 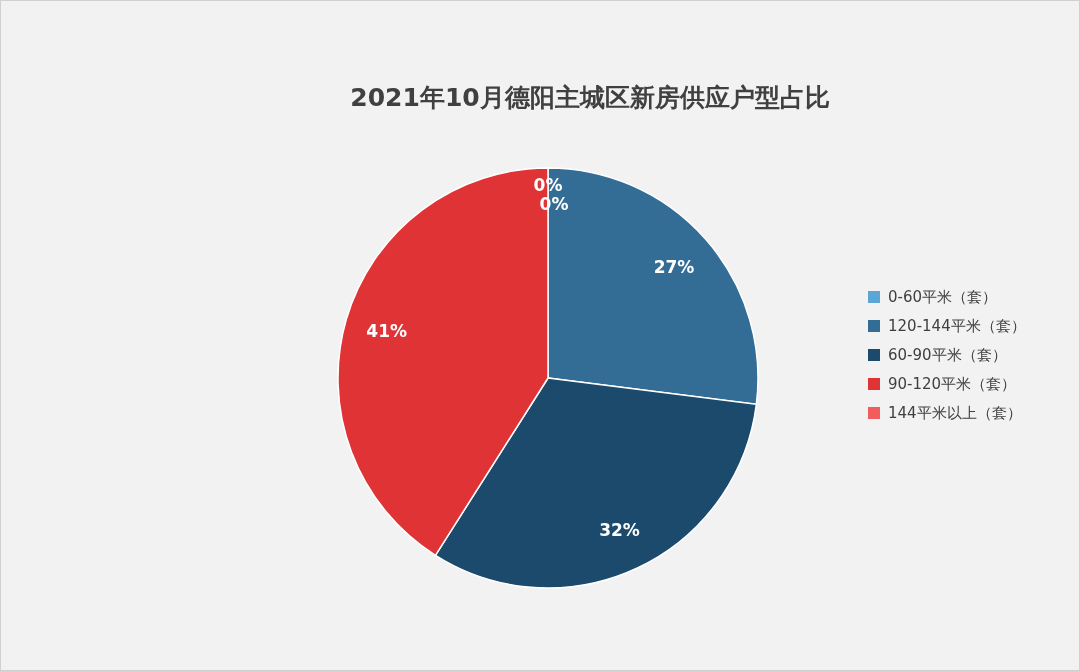 What do you see at coordinates (674, 266) in the screenshot?
I see `data-label: 27%` at bounding box center [674, 266].